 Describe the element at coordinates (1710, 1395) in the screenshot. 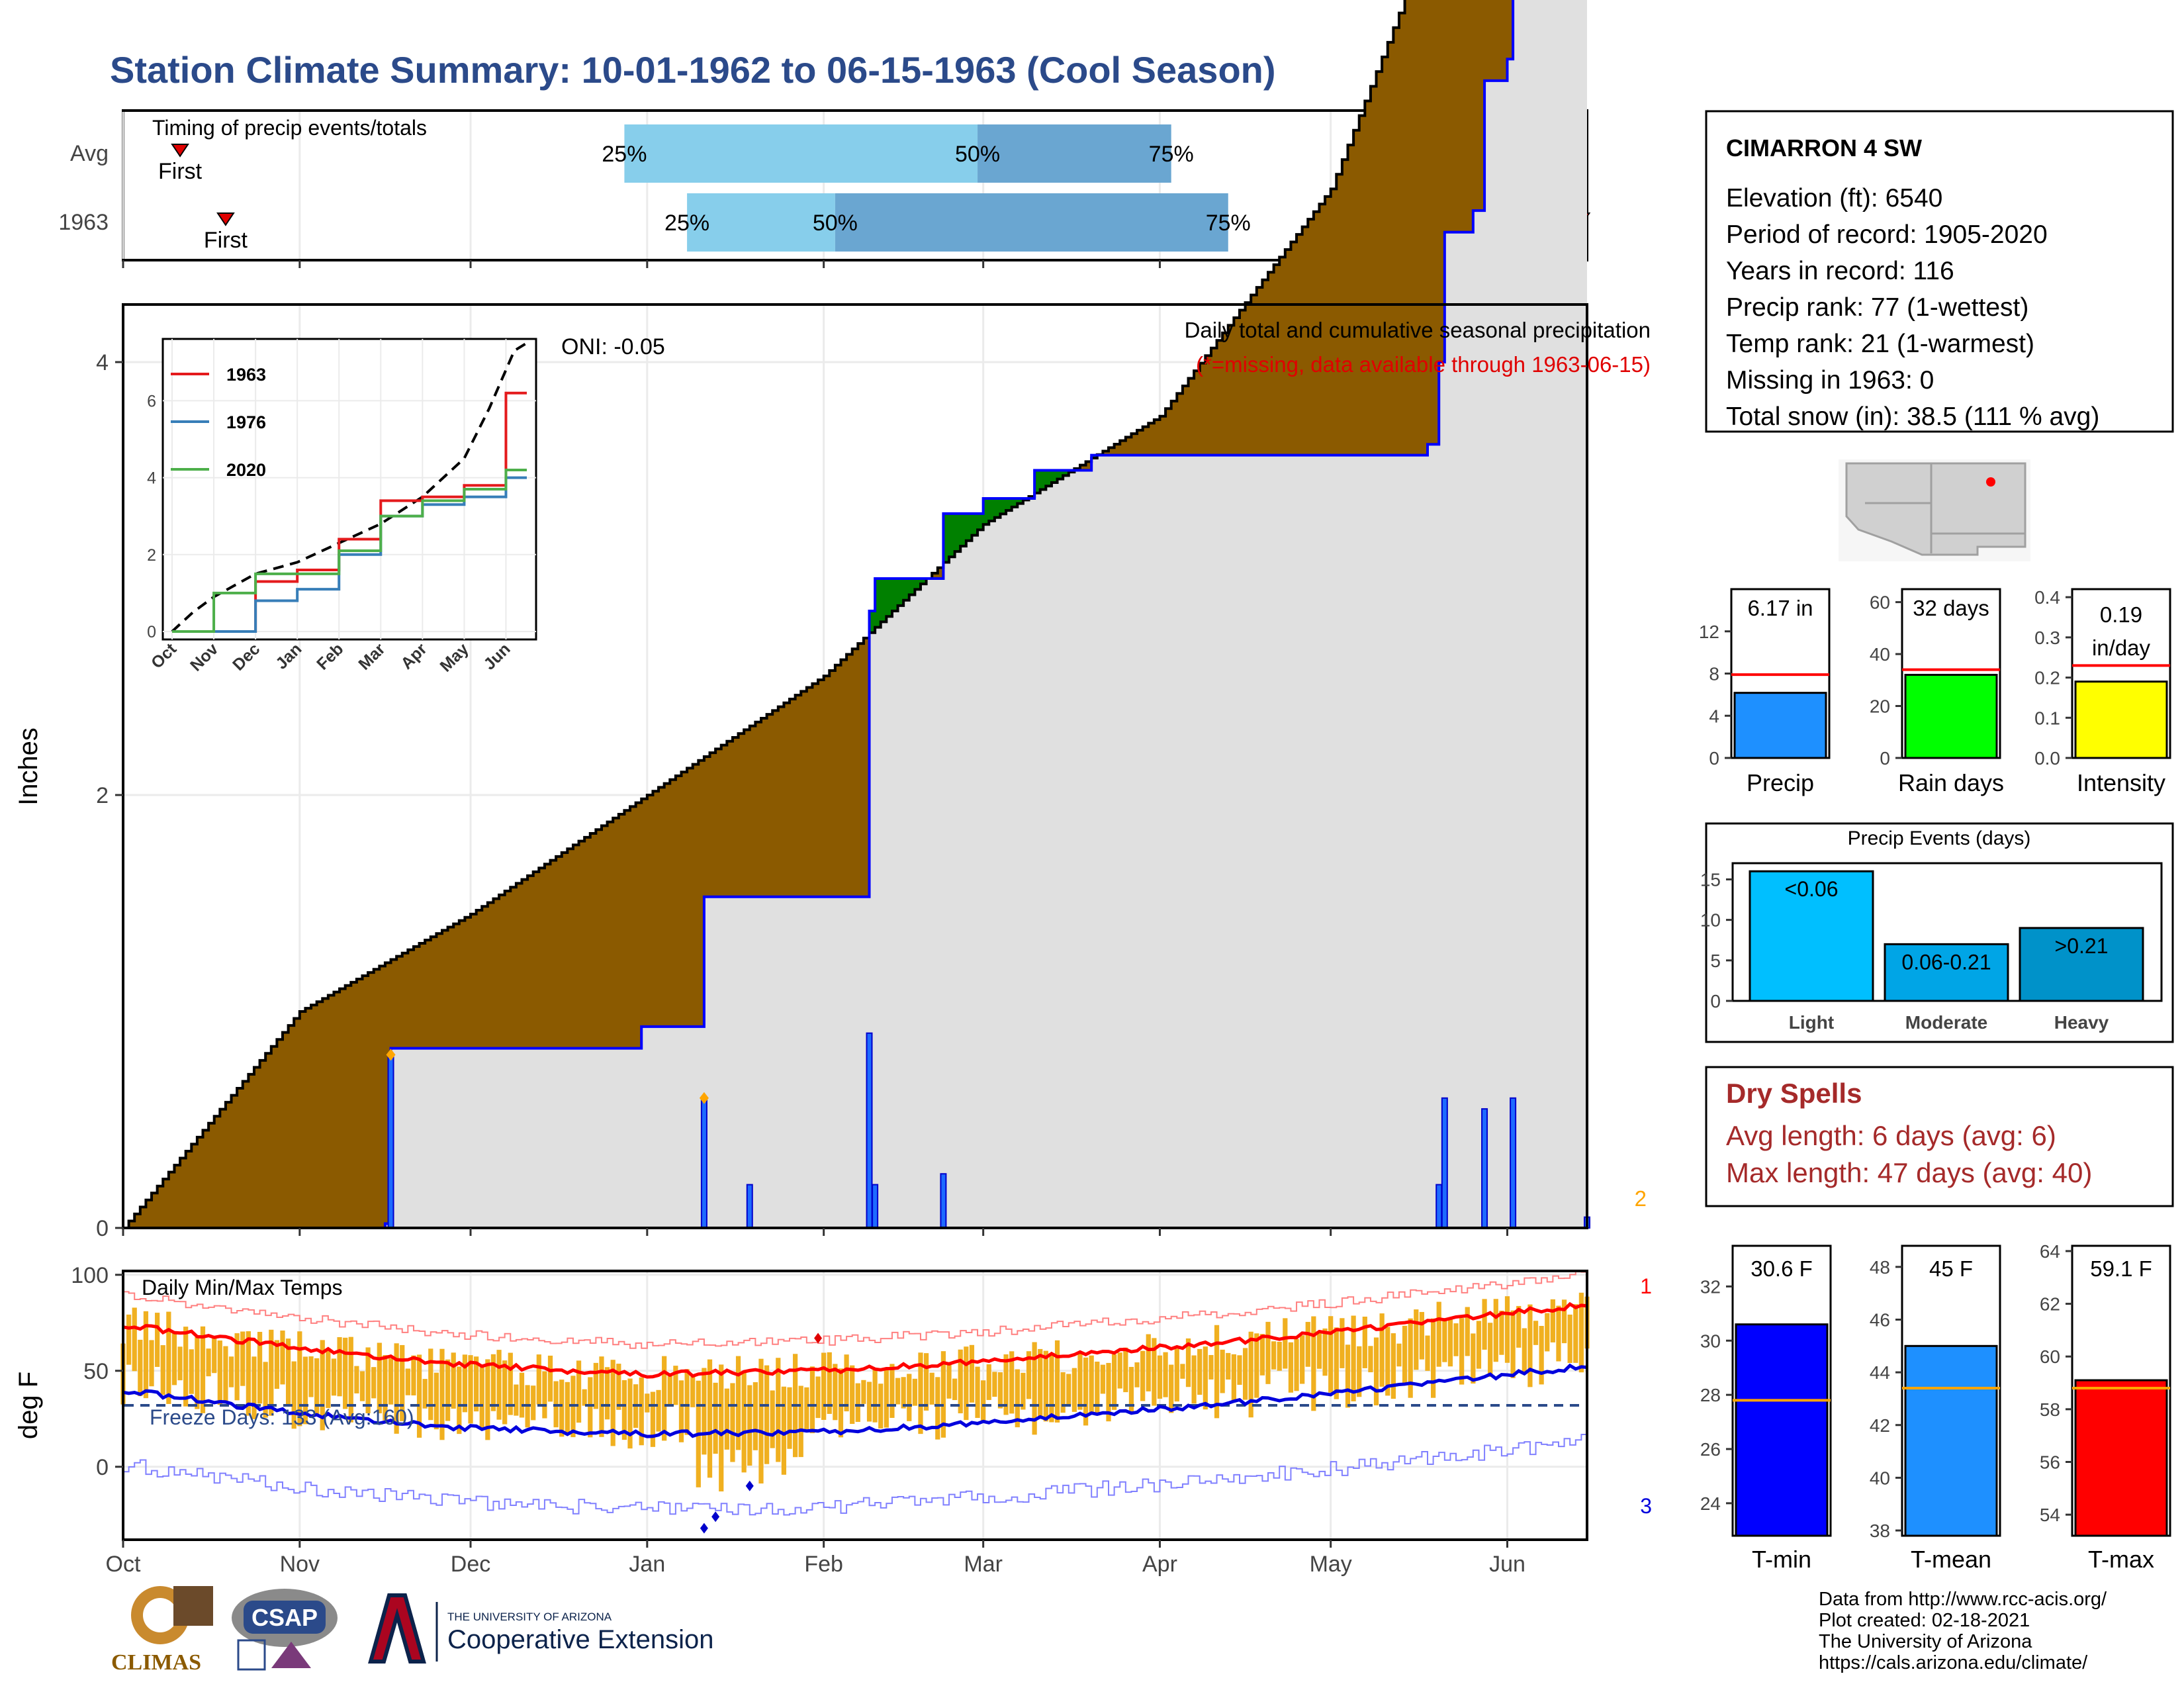

I see `temp-summary-ytick-label: 28` at that location.